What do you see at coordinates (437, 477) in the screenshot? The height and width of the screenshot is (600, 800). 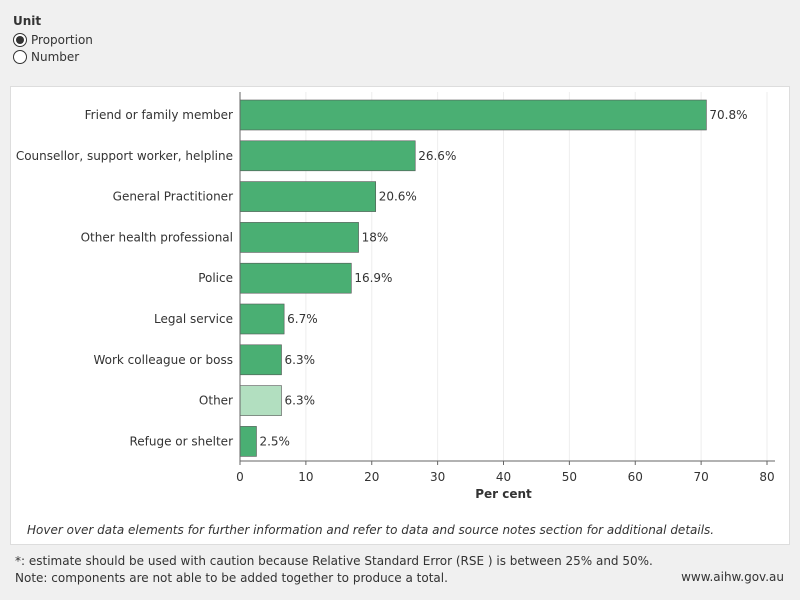 I see `x-tick-label-3: 30` at bounding box center [437, 477].